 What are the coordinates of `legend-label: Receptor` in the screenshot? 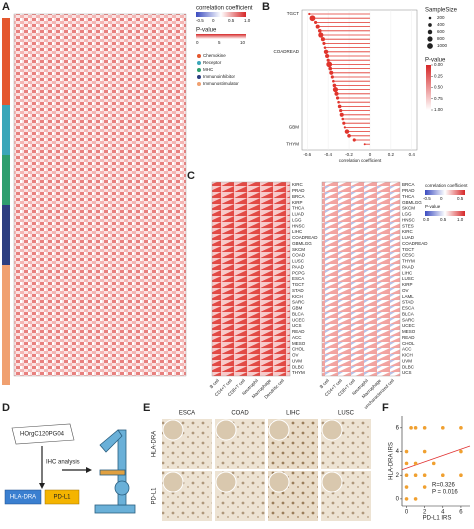 It's located at (212, 62).